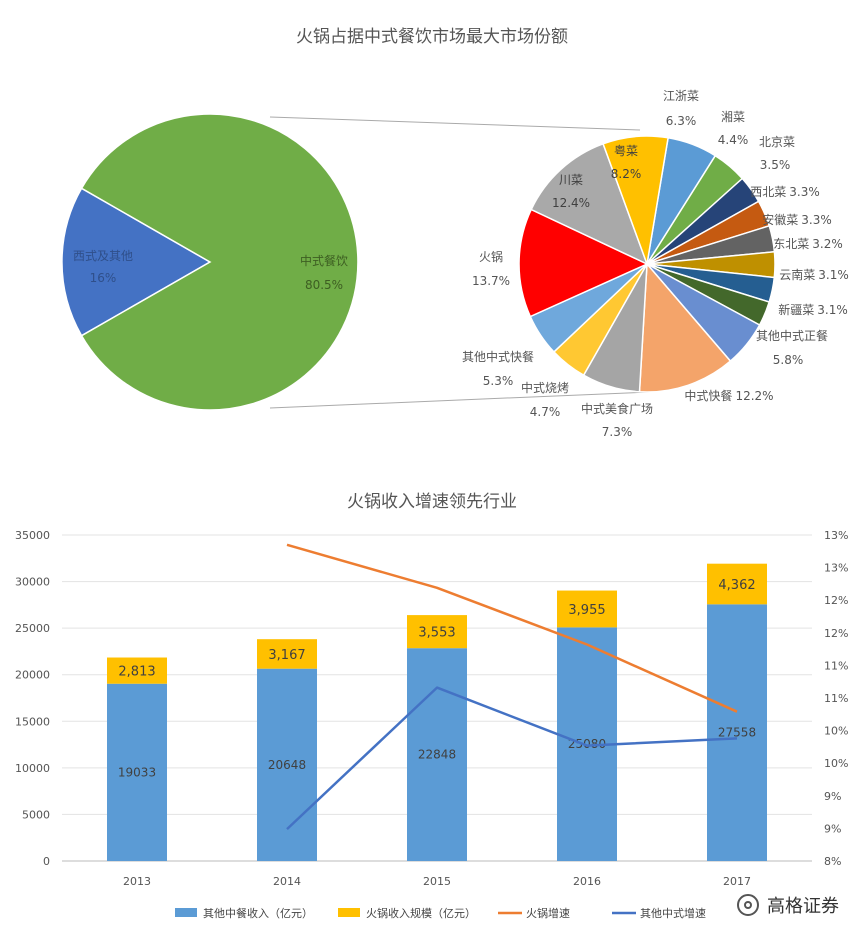 This screenshot has width=865, height=942. Describe the element at coordinates (491, 256) in the screenshot. I see `sub-pie-label-13: 火锅` at that location.